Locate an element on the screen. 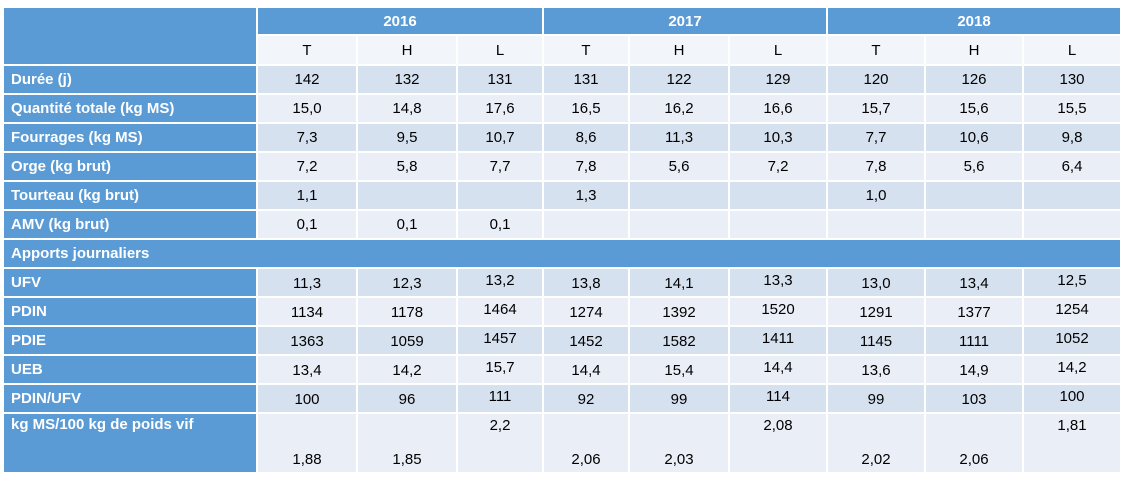 The height and width of the screenshot is (484, 1127). value-cell: 1052 is located at coordinates (1072, 340).